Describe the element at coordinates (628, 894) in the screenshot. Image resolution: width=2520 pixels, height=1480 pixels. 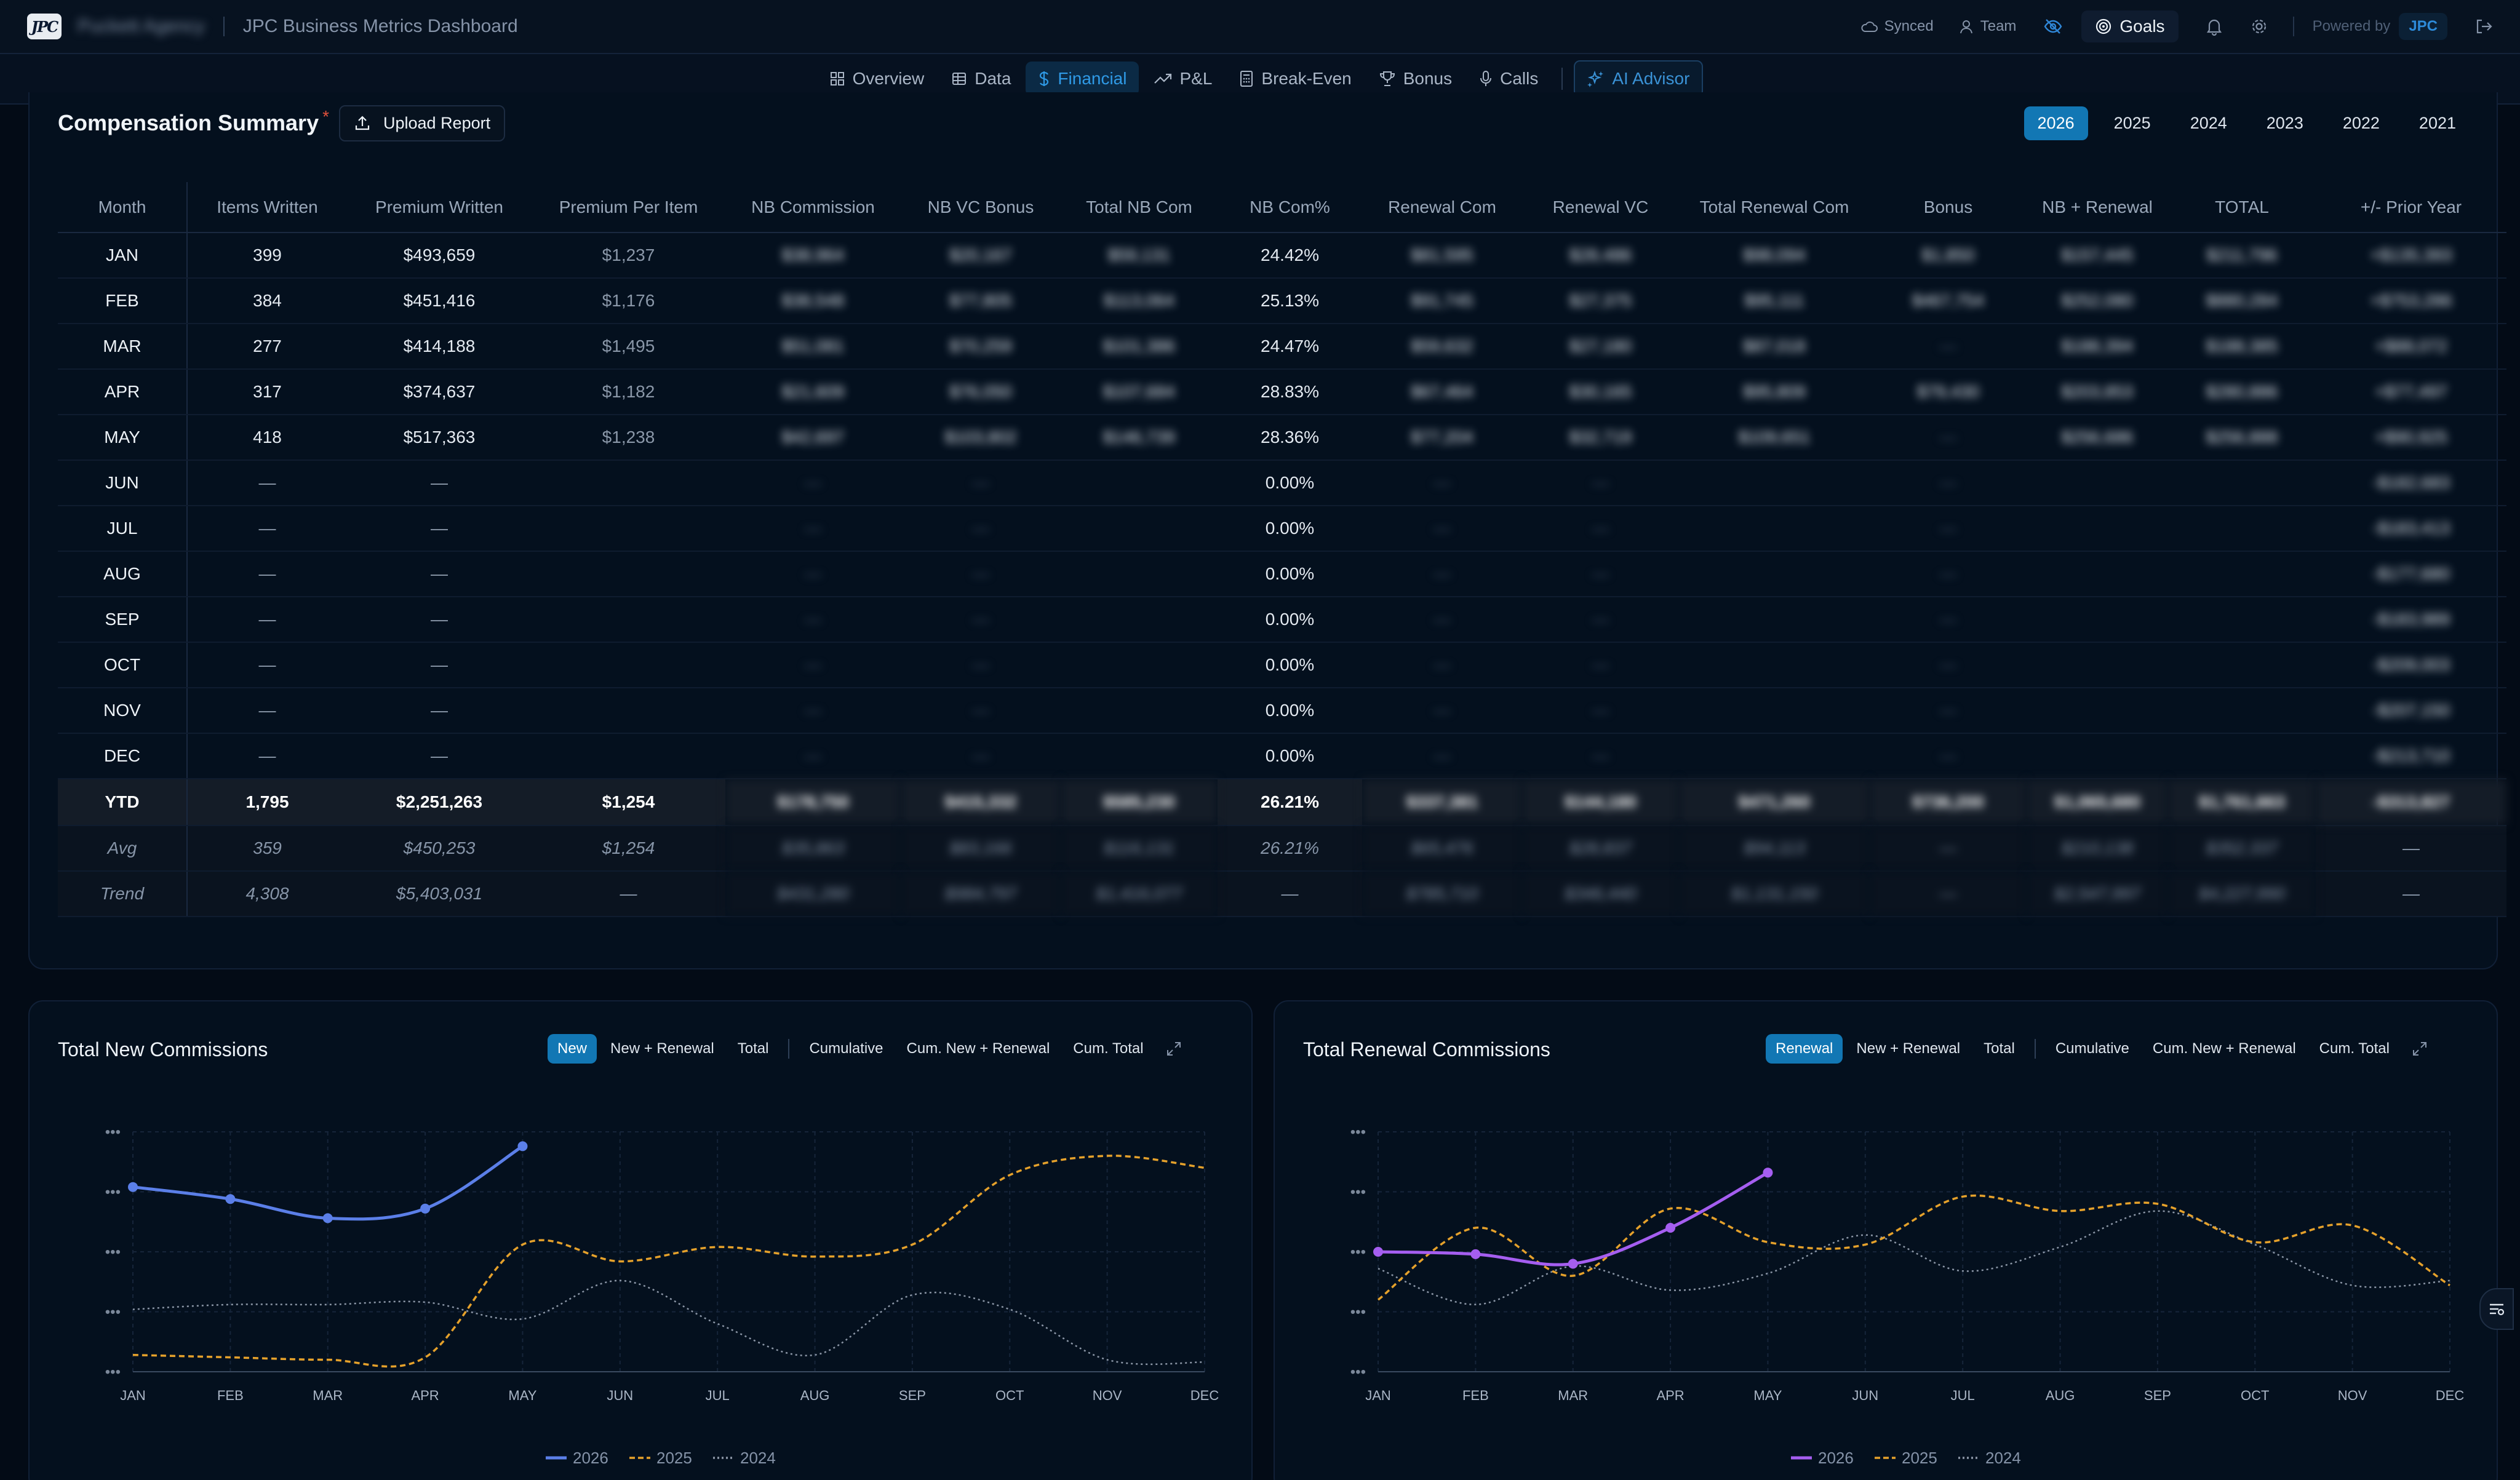
I see `cell-per-item: —` at that location.